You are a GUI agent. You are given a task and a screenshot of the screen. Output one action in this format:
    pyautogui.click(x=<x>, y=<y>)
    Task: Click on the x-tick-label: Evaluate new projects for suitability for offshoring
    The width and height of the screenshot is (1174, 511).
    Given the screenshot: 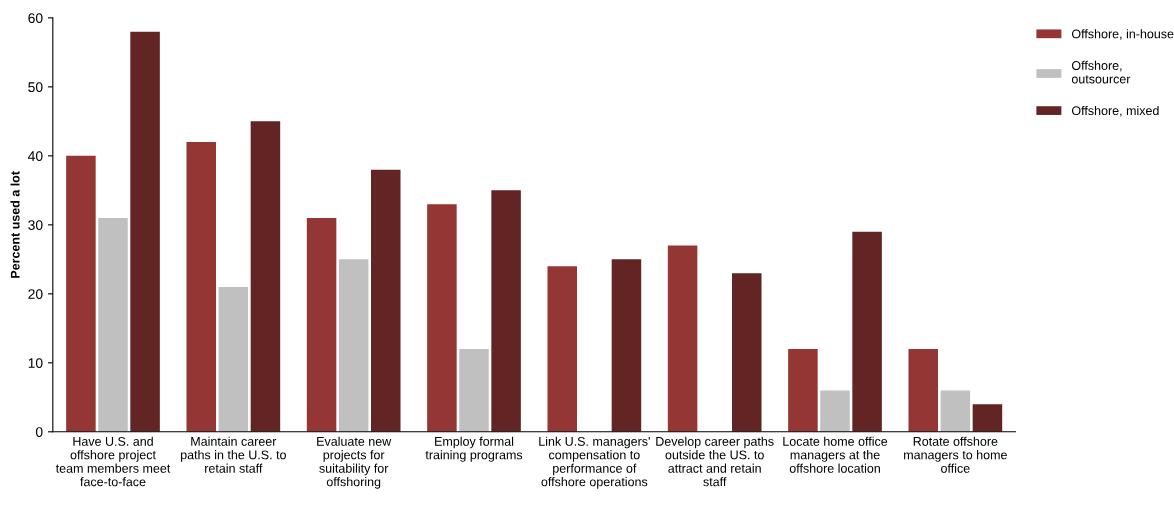 What is the action you would take?
    pyautogui.click(x=354, y=462)
    